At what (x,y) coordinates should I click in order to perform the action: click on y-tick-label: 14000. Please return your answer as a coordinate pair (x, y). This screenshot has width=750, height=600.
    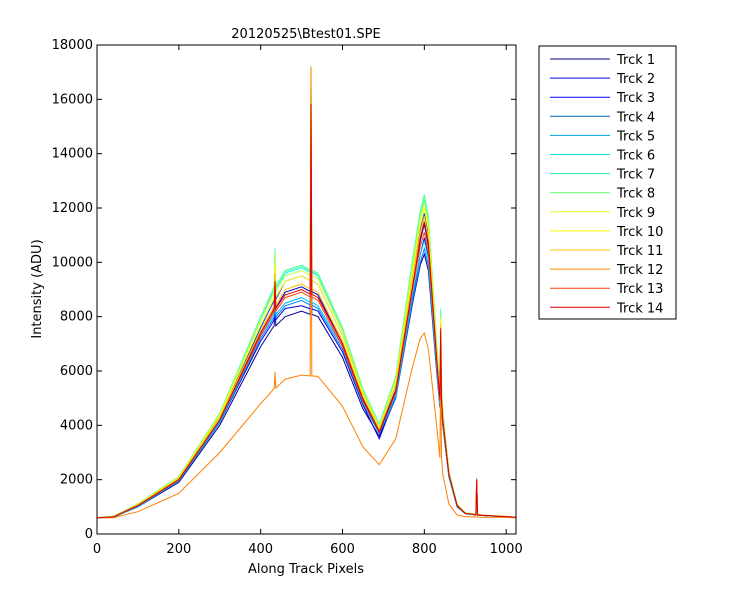
    Looking at the image, I should click on (72, 154).